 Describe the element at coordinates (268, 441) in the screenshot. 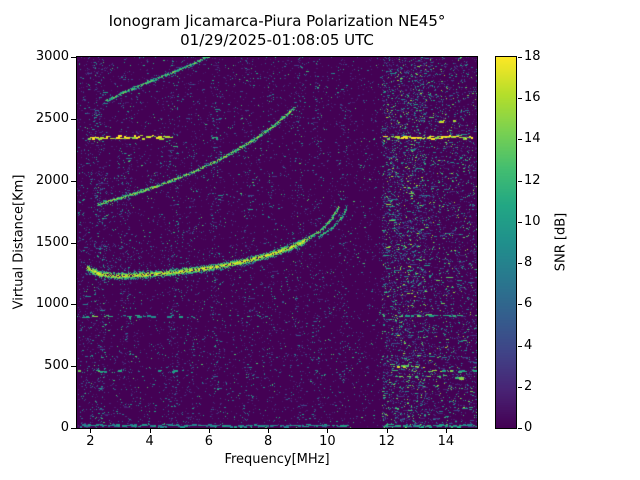

I see `x-tick-label: 8` at that location.